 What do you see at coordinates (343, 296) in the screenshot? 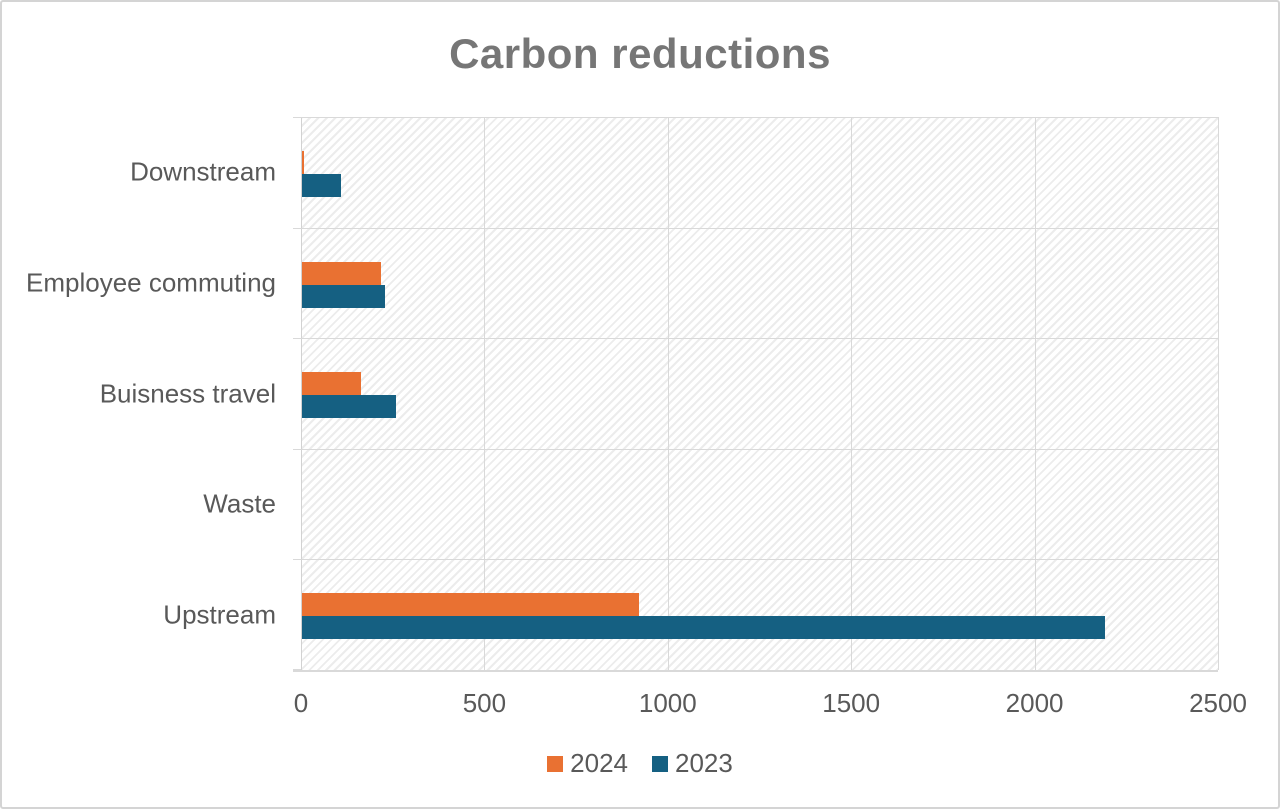
I see `bar-2023-employee-commuting` at bounding box center [343, 296].